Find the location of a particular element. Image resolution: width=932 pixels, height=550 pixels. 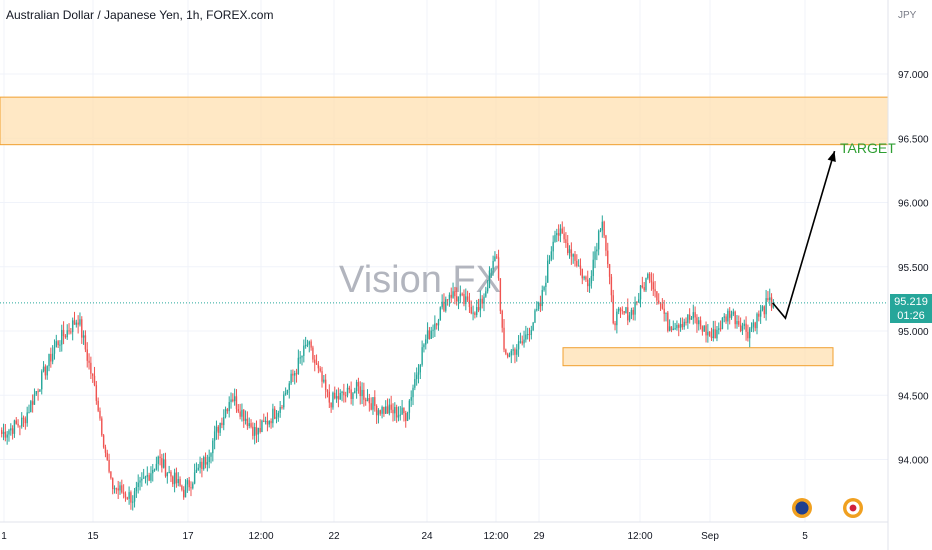

economic-event-australia-icon is located at coordinates (802, 508).